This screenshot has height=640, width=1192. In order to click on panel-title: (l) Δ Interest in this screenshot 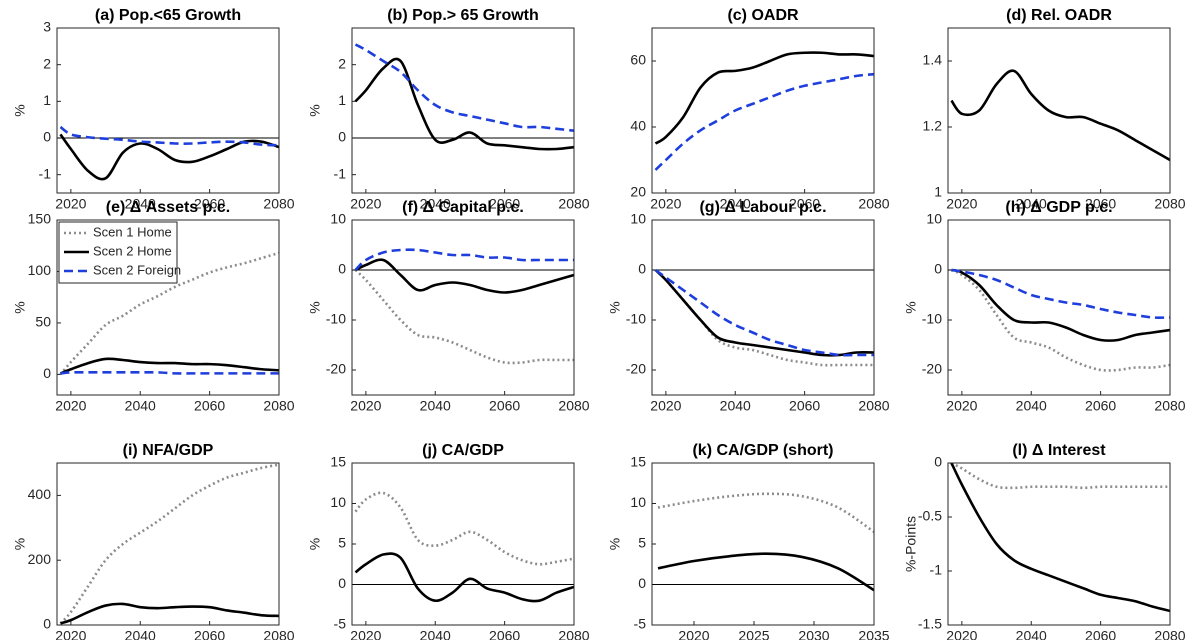, I will do `click(1059, 450)`.